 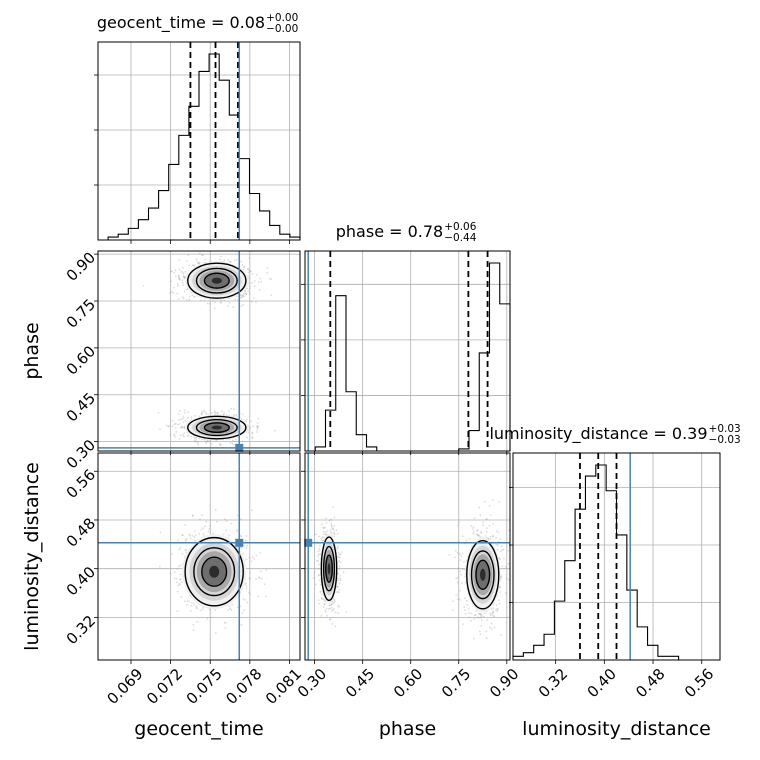 What do you see at coordinates (690, 433) in the screenshot?
I see `title-value: 0.39` at bounding box center [690, 433].